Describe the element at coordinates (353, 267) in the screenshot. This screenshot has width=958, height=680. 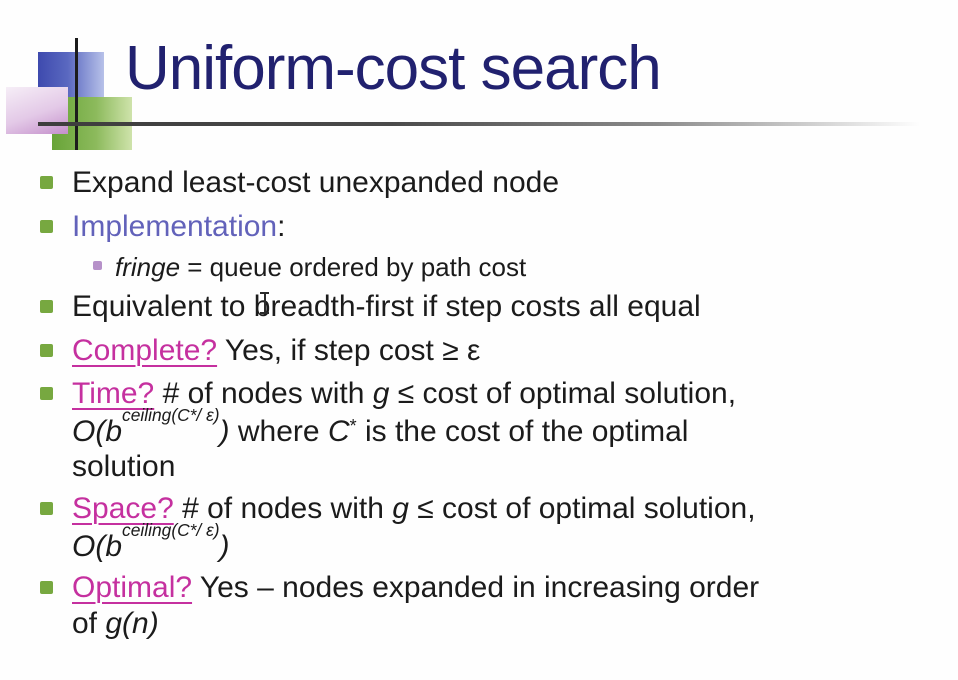
I see `fringe-rest: = queue ordered by path cost` at that location.